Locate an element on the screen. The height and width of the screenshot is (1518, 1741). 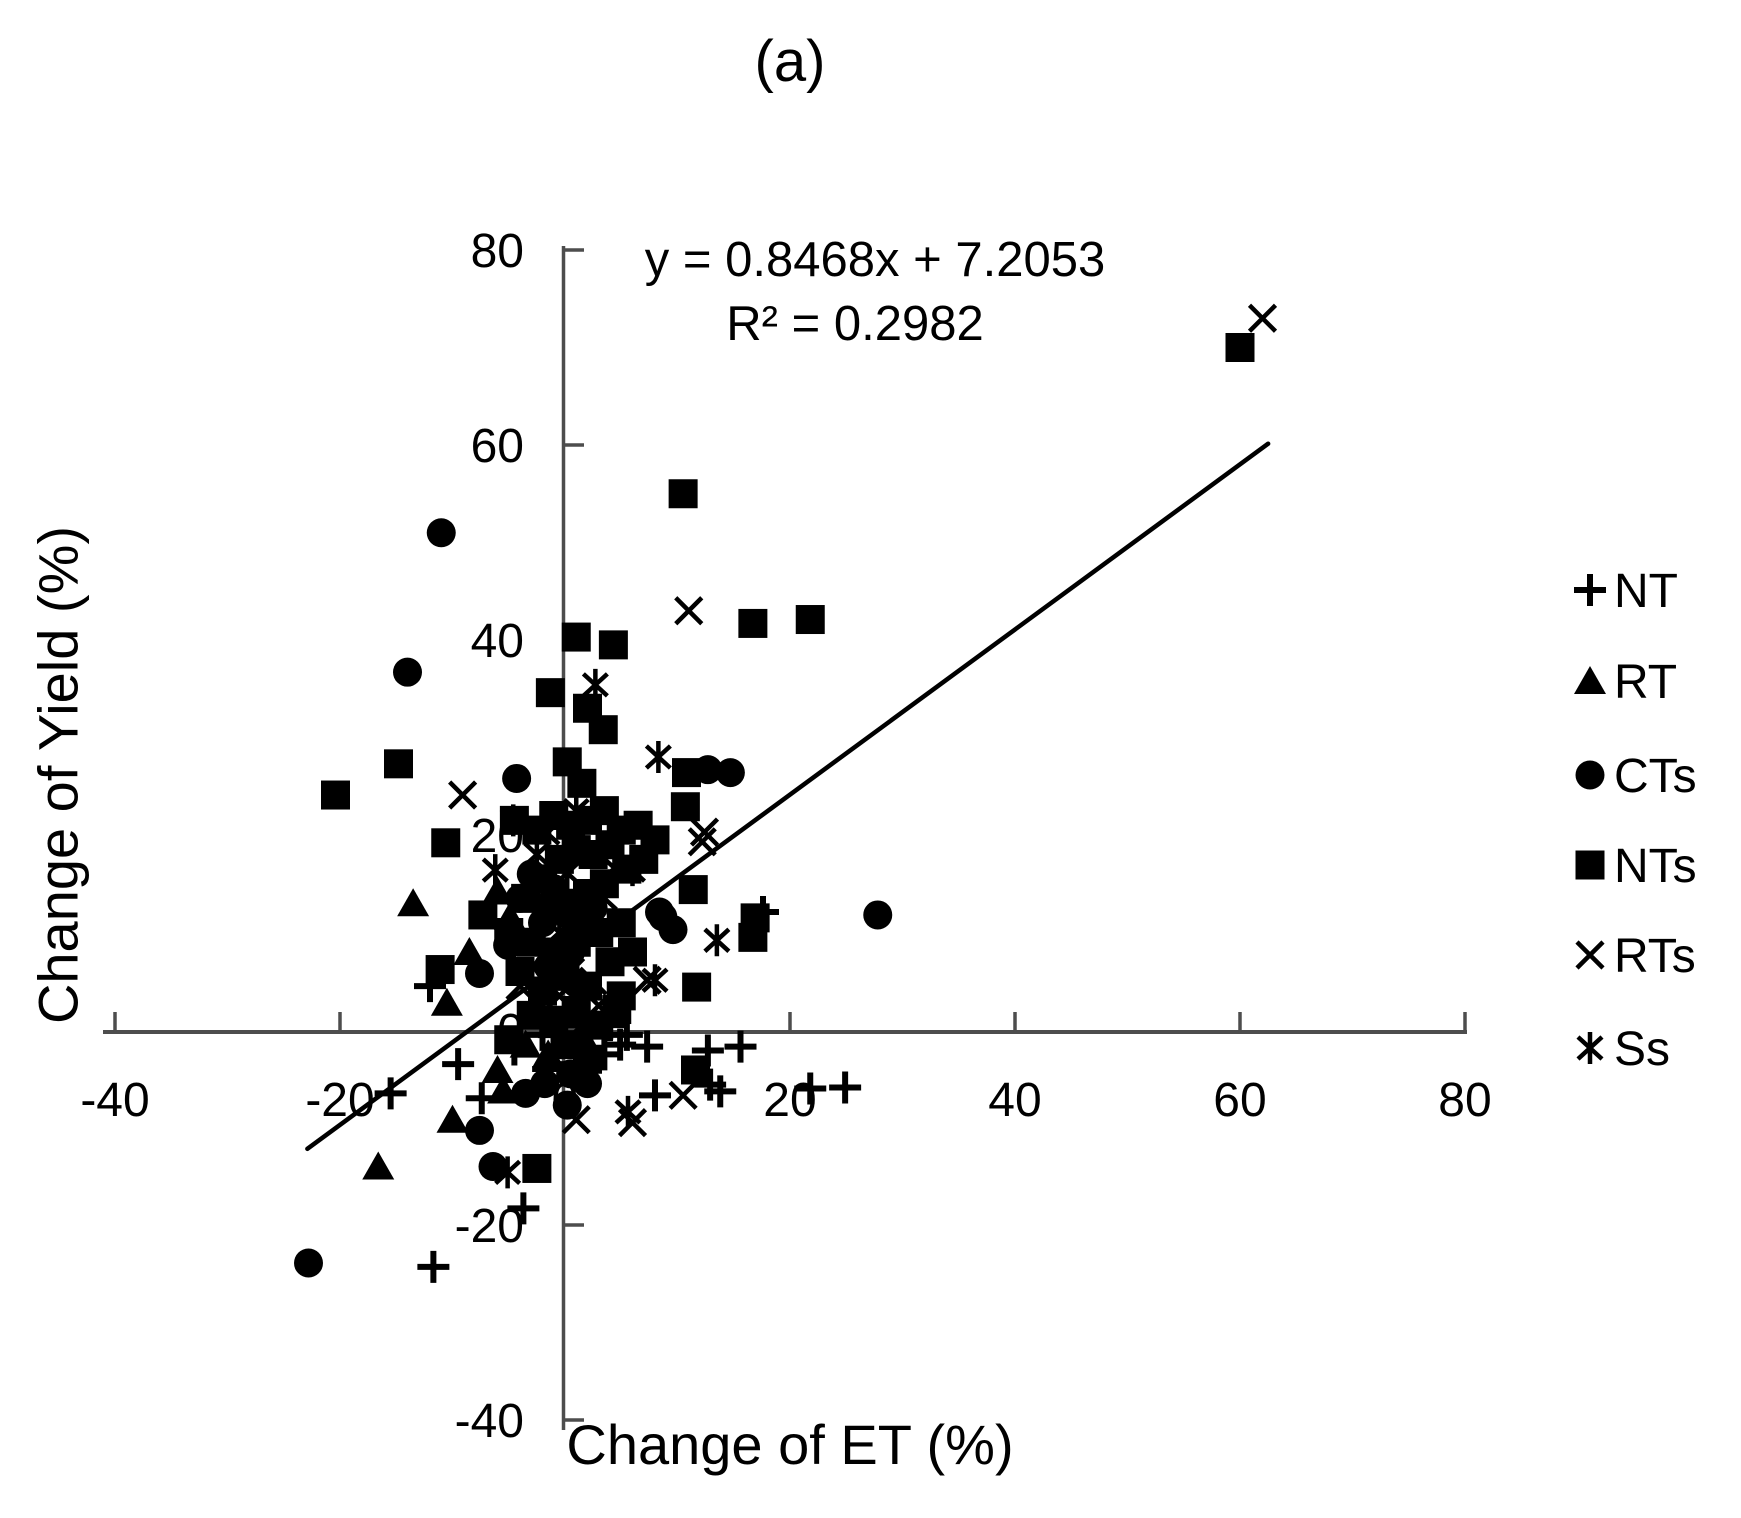
legend-item-NTs: NTs is located at coordinates (1636, 866).